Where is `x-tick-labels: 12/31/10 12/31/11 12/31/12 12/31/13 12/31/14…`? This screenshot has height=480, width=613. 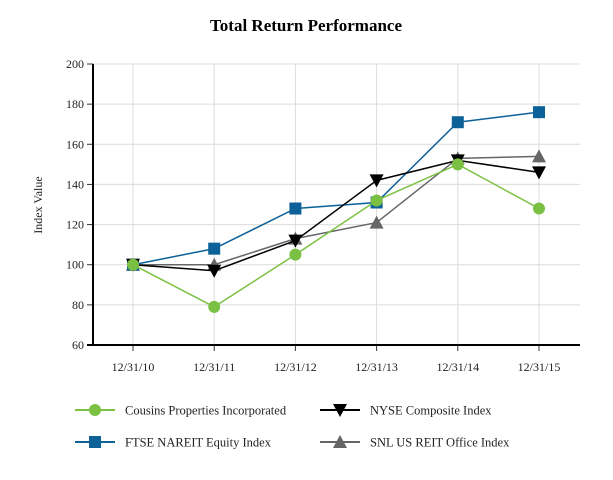 x-tick-labels: 12/31/10 12/31/11 12/31/12 12/31/13 12/31/14… is located at coordinates (336, 367).